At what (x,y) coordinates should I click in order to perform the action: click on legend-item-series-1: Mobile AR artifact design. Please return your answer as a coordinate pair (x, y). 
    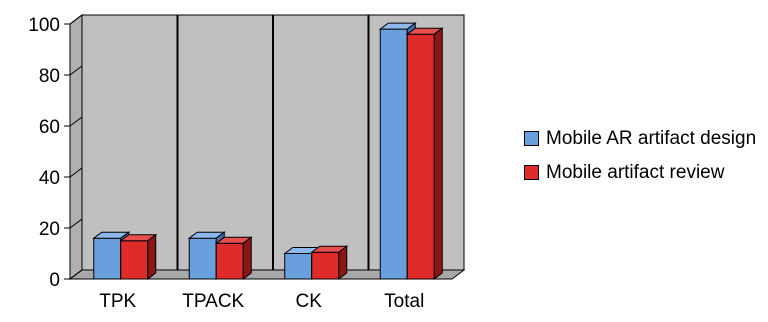
    Looking at the image, I should click on (644, 139).